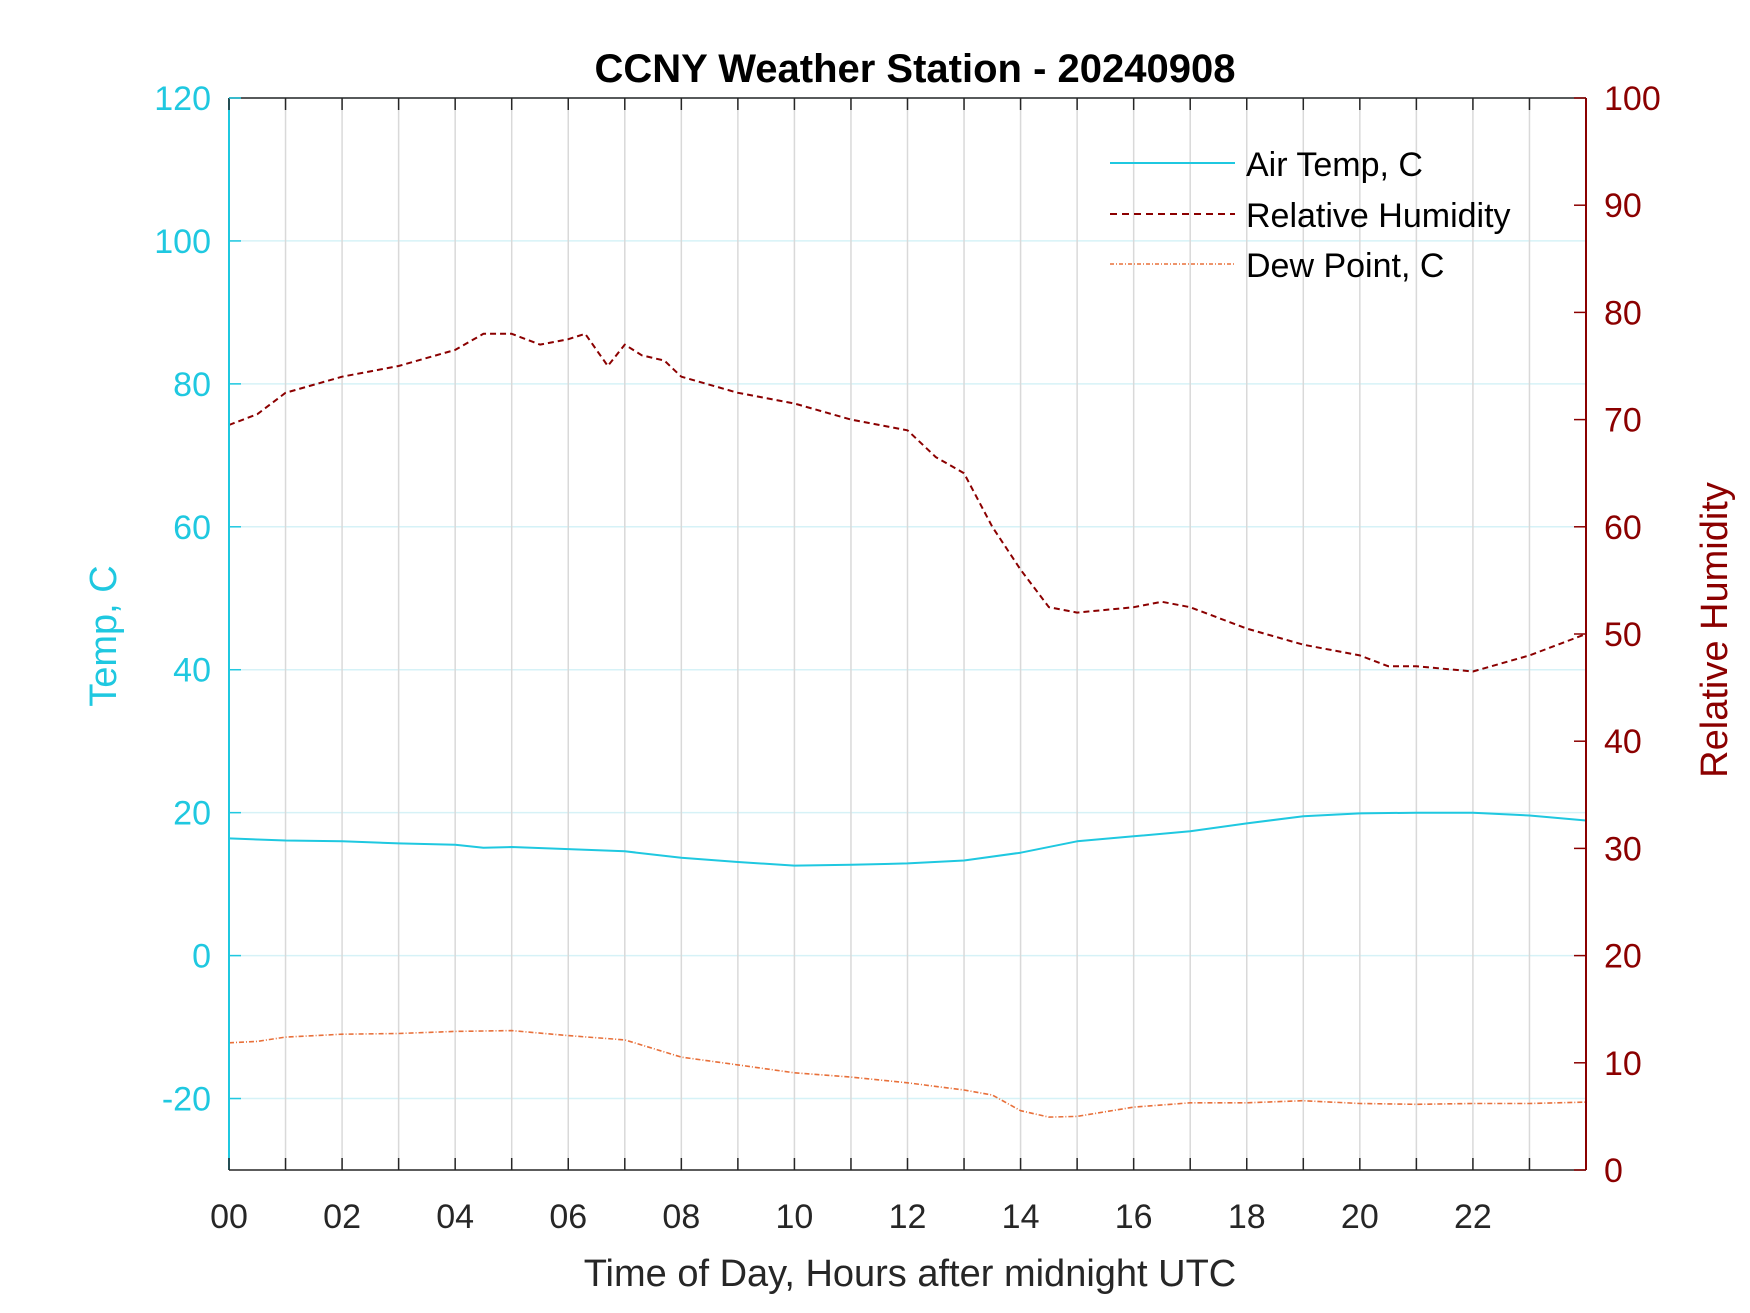  Describe the element at coordinates (1613, 1171) in the screenshot. I see `right-tick-label: 0` at that location.